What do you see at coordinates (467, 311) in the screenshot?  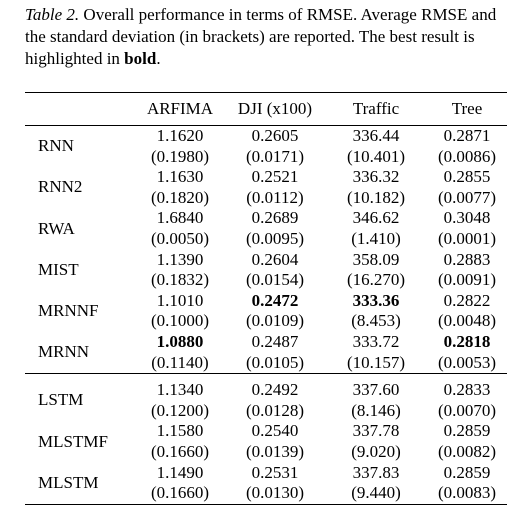 I see `cell: 0.2822 (0.0048)` at bounding box center [467, 311].